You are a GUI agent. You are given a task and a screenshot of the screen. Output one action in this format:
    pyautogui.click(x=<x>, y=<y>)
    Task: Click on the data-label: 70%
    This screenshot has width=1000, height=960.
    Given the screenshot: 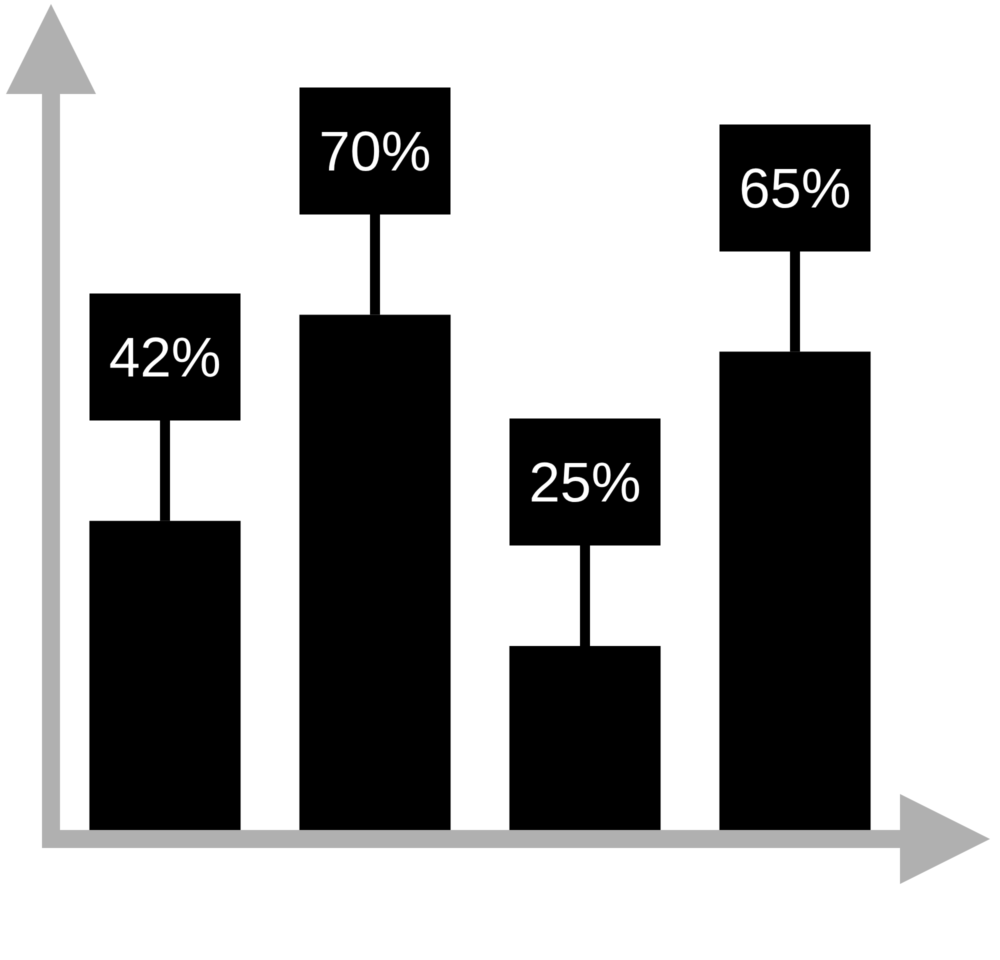 What is the action you would take?
    pyautogui.click(x=375, y=151)
    